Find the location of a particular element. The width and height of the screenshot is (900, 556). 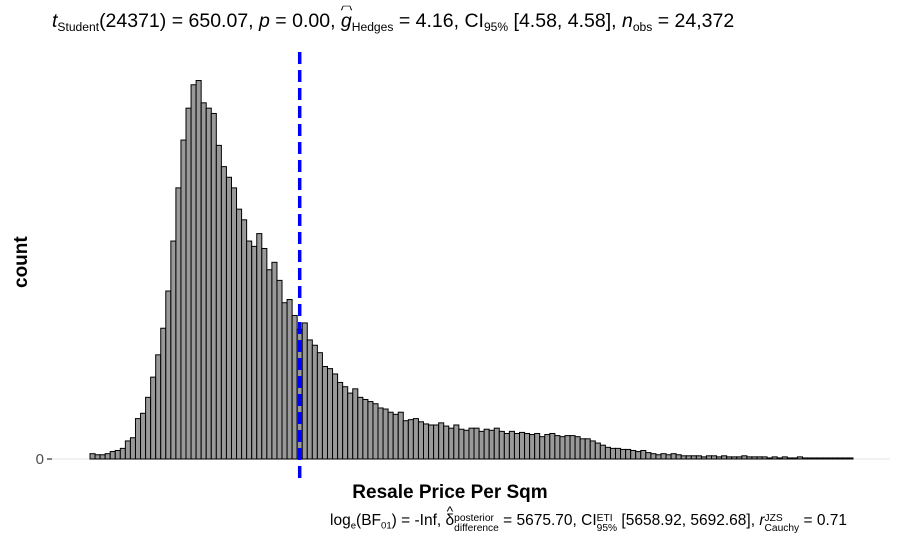

ci-value: [5658.92, 5692.68], is located at coordinates (688, 520).